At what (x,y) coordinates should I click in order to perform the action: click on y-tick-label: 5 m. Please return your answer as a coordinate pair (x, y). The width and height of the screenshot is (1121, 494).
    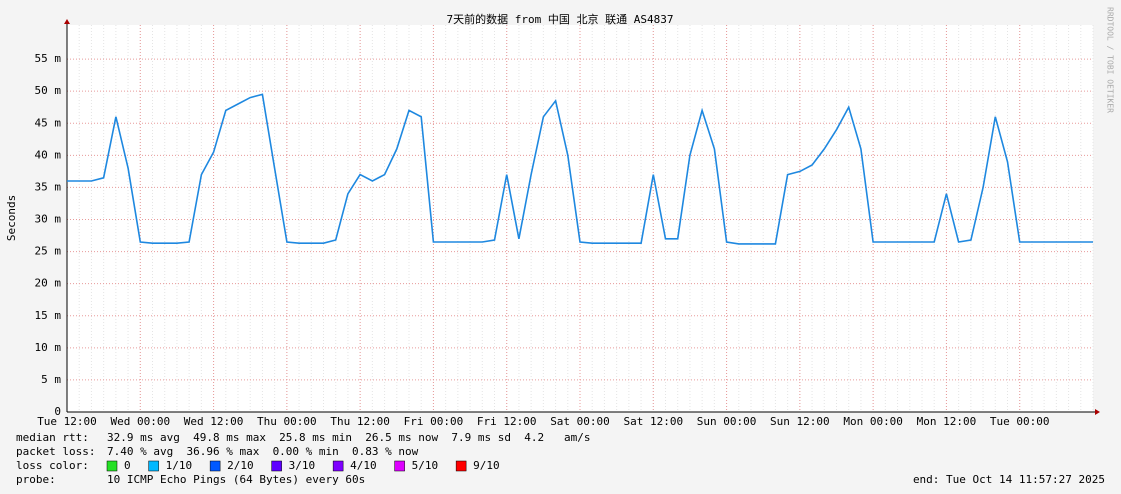
    Looking at the image, I should click on (51, 379).